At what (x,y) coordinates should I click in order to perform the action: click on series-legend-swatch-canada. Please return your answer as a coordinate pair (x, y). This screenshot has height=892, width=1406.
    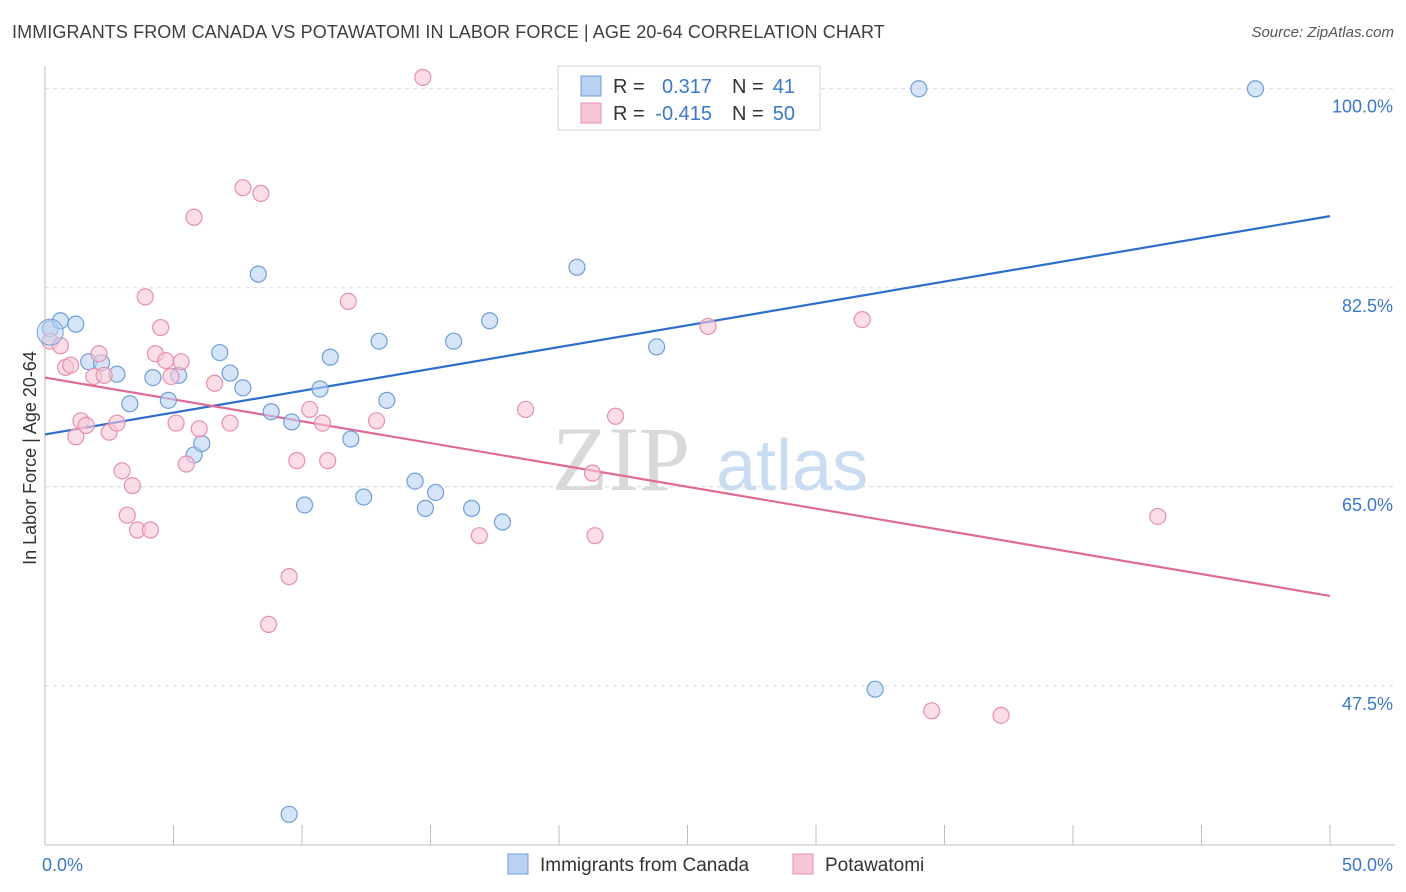
    Looking at the image, I should click on (518, 864).